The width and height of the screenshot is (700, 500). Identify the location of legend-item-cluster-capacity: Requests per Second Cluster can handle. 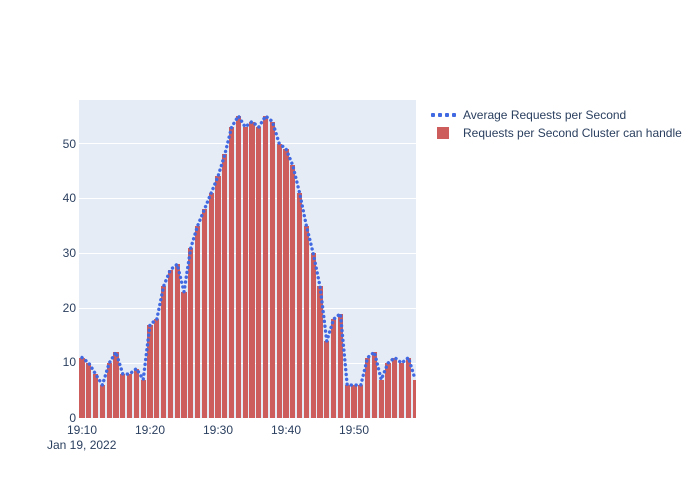
(555, 133).